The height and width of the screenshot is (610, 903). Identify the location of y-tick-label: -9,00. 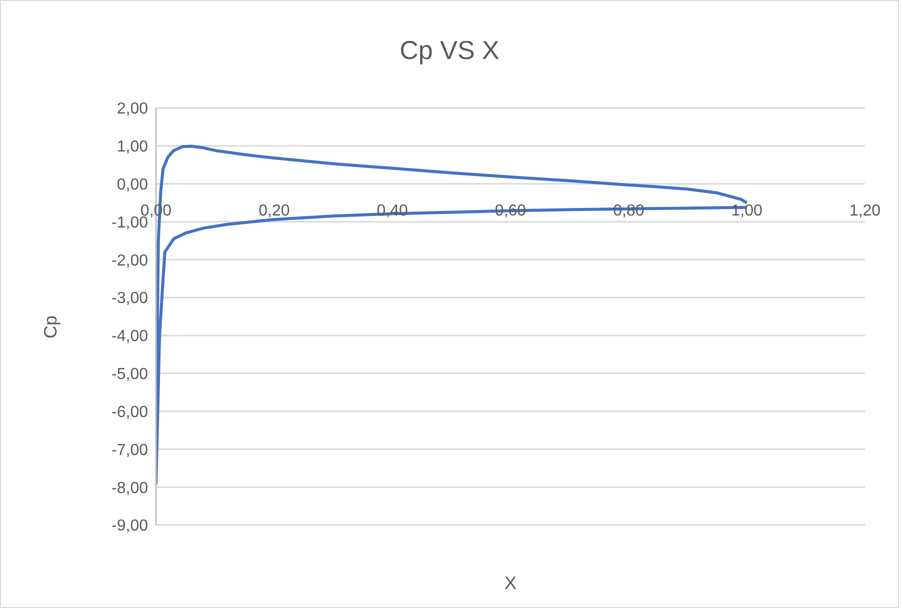
(130, 526).